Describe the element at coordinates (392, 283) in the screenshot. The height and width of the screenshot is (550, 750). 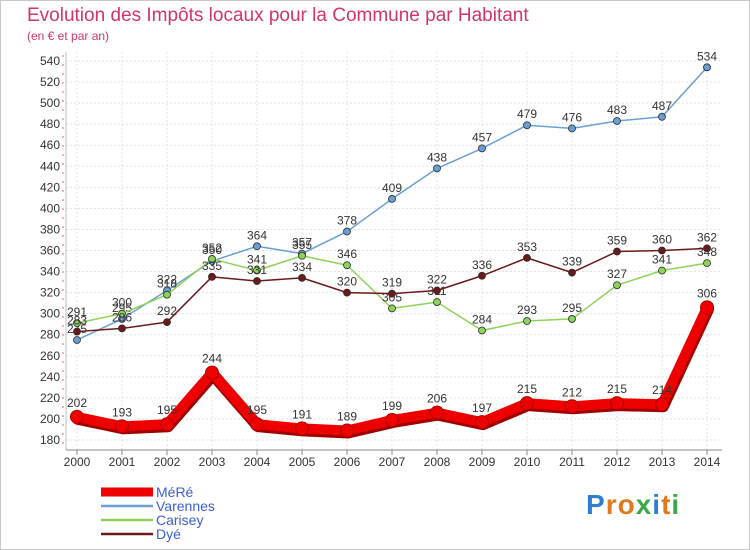
I see `data-label: 319` at that location.